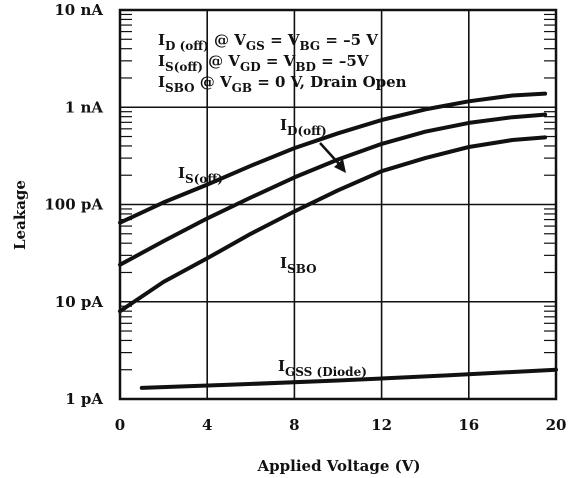  What do you see at coordinates (268, 42) in the screenshot?
I see `condition-line-0: ID (off) @ VGS = VBG = –5 V` at bounding box center [268, 42].